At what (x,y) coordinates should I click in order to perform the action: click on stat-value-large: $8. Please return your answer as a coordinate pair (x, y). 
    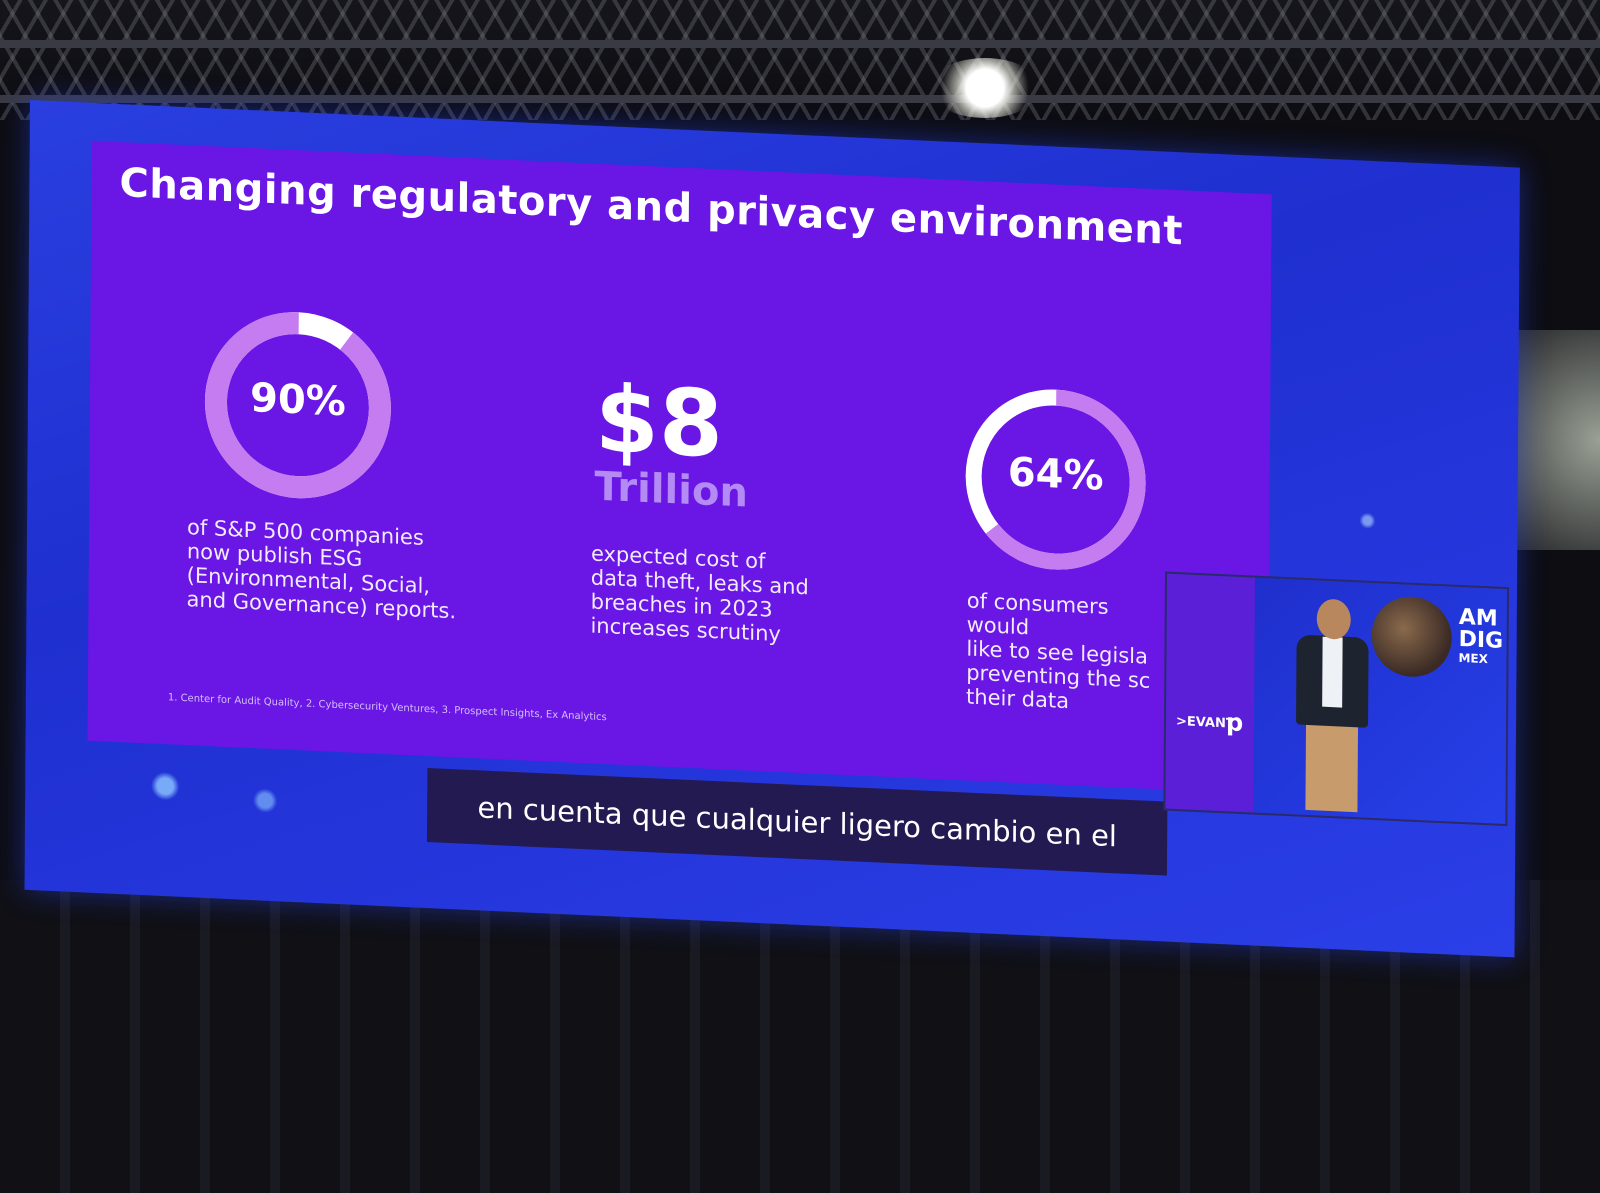
    Looking at the image, I should click on (659, 422).